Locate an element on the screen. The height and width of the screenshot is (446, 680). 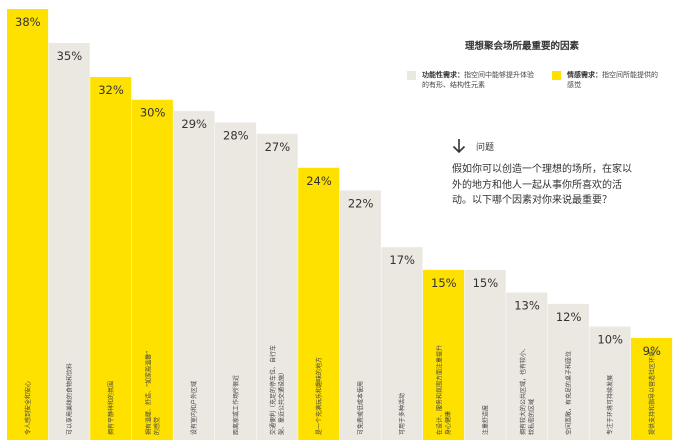
value-label-6: 28% is located at coordinates (236, 135).